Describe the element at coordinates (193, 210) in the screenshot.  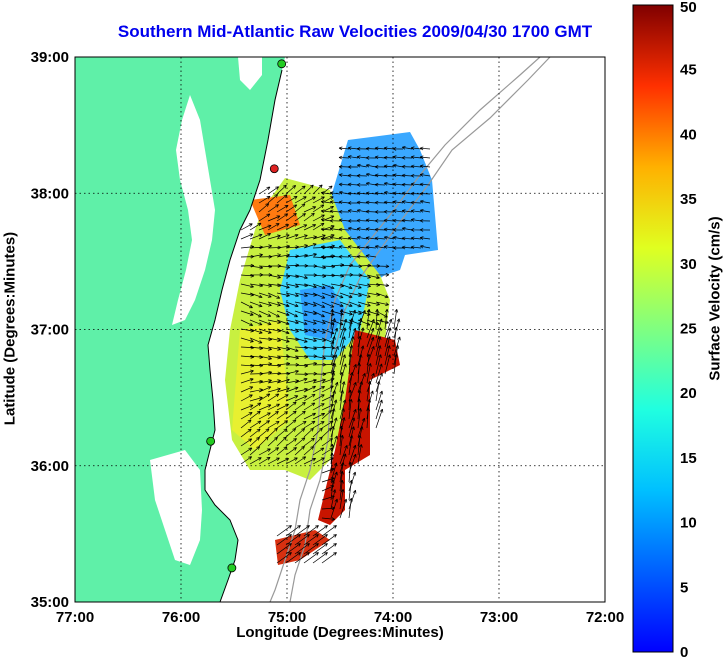
I see `chesapeake-bay` at that location.